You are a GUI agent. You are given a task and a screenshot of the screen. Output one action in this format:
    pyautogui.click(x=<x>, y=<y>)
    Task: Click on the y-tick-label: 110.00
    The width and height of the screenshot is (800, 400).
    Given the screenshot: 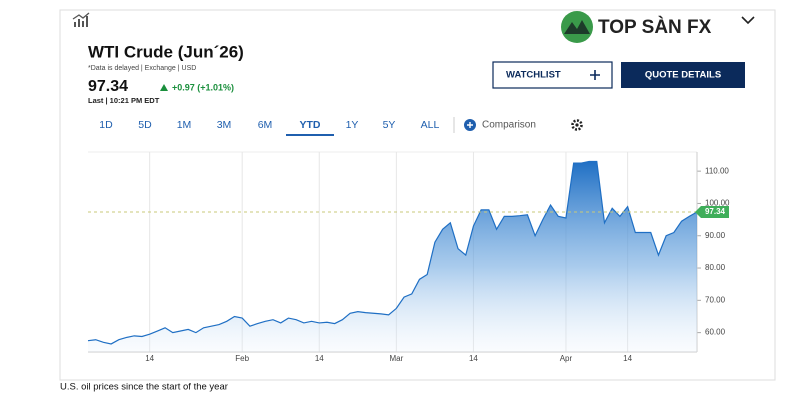 What is the action you would take?
    pyautogui.click(x=717, y=170)
    